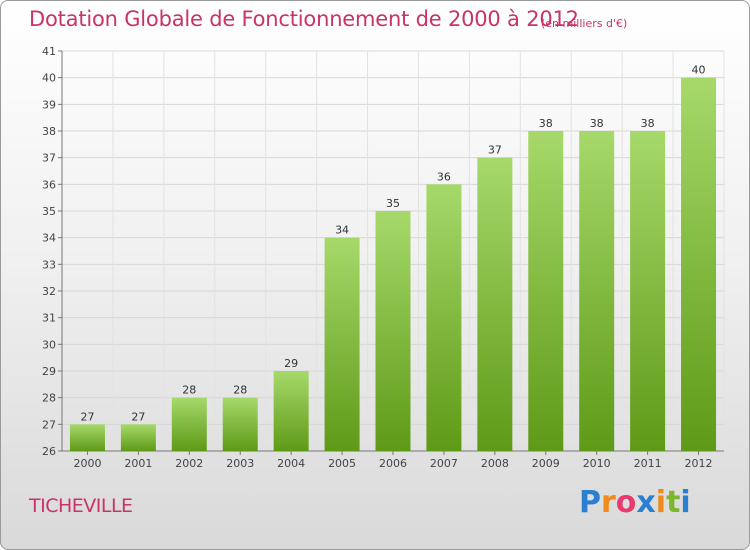 This screenshot has width=750, height=550. Describe the element at coordinates (240, 424) in the screenshot. I see `bar-2003` at that location.